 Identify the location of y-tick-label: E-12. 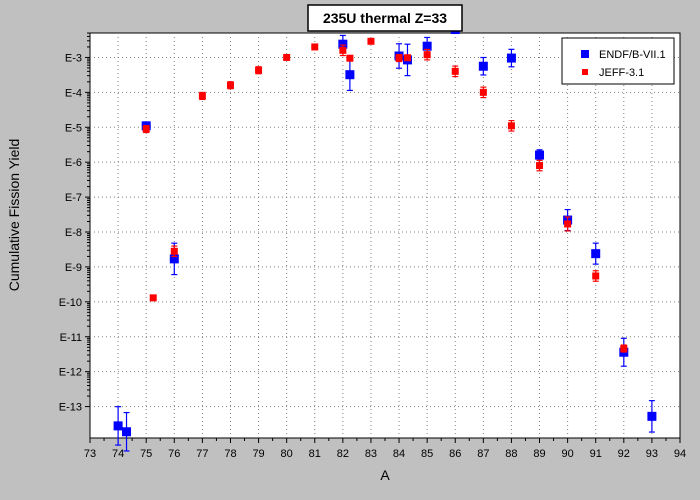
(70, 373).